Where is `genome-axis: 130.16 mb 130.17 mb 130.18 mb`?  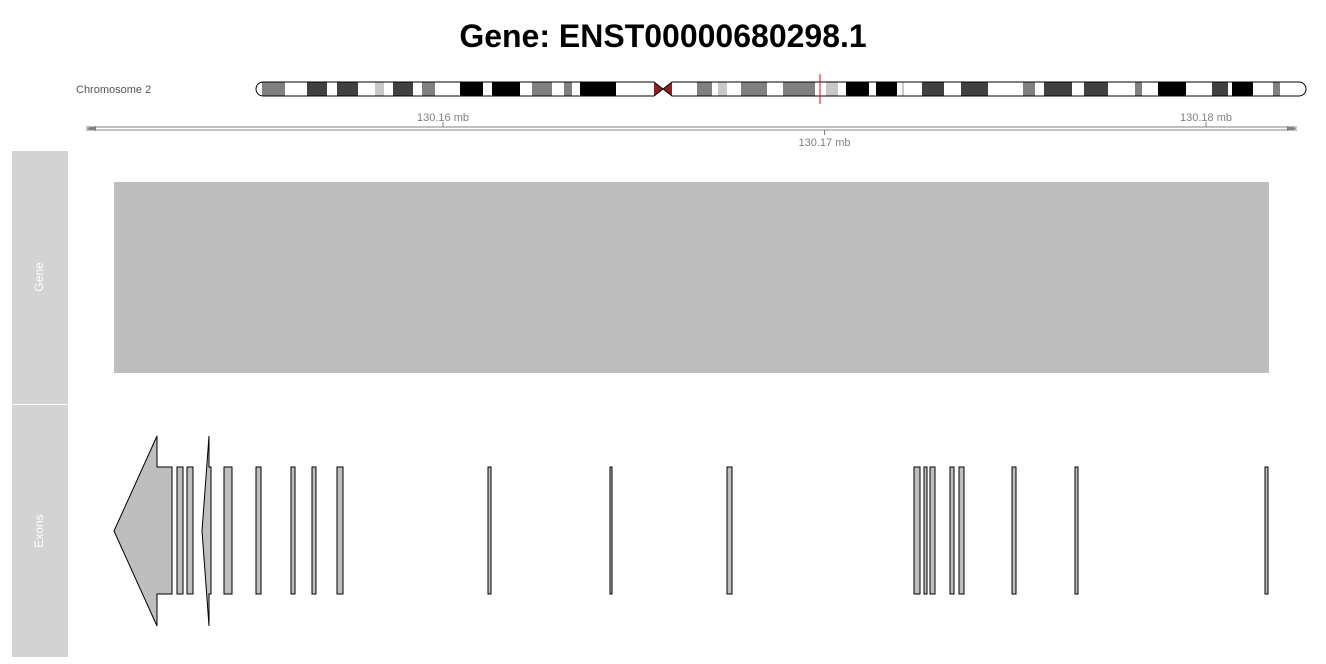 genome-axis: 130.16 mb 130.17 mb 130.18 mb is located at coordinates (691, 130).